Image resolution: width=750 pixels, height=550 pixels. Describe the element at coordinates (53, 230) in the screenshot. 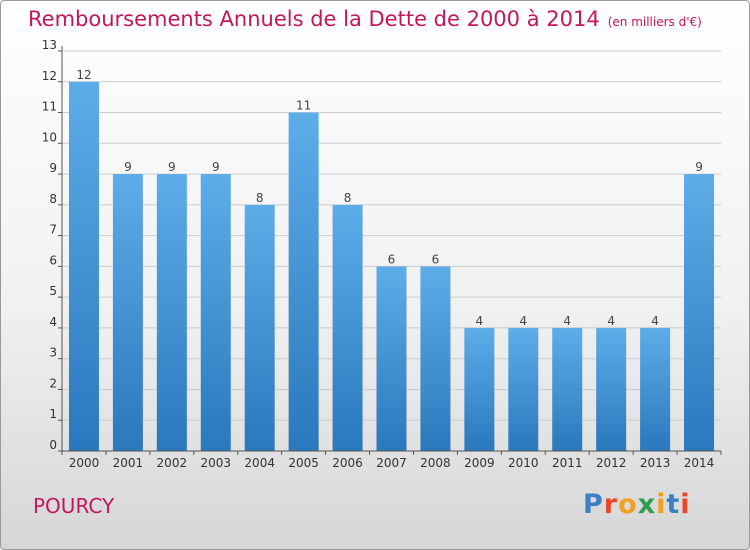

I see `y-tick-label: 7` at that location.